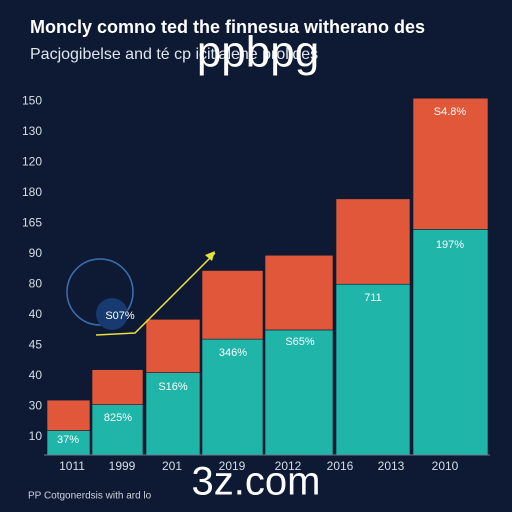  What do you see at coordinates (340, 466) in the screenshot?
I see `x-tick-label: 2016` at bounding box center [340, 466].